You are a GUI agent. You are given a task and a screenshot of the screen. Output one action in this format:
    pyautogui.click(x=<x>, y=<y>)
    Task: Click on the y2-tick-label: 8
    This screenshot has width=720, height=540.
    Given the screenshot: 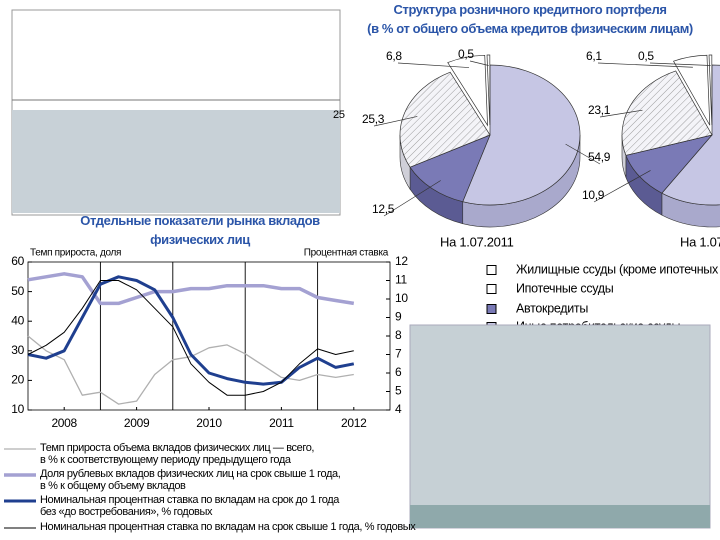 What is the action you would take?
    pyautogui.click(x=398, y=335)
    